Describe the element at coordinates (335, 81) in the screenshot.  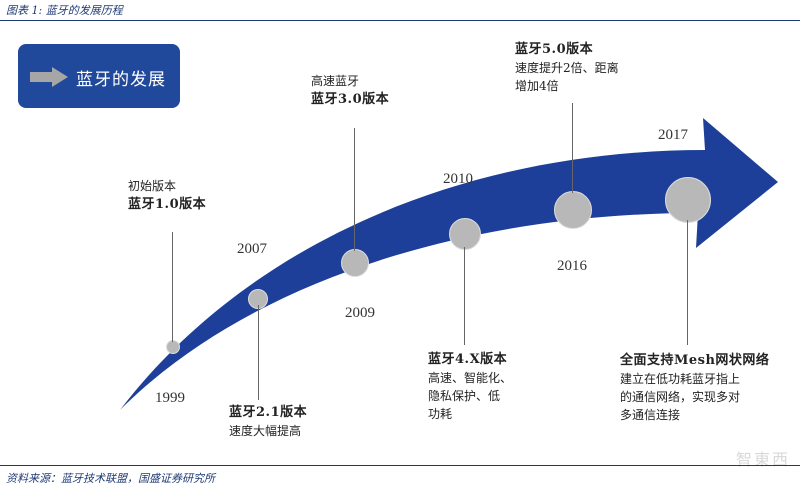
I see `milestone-v3-line1: 高速蓝牙` at that location.